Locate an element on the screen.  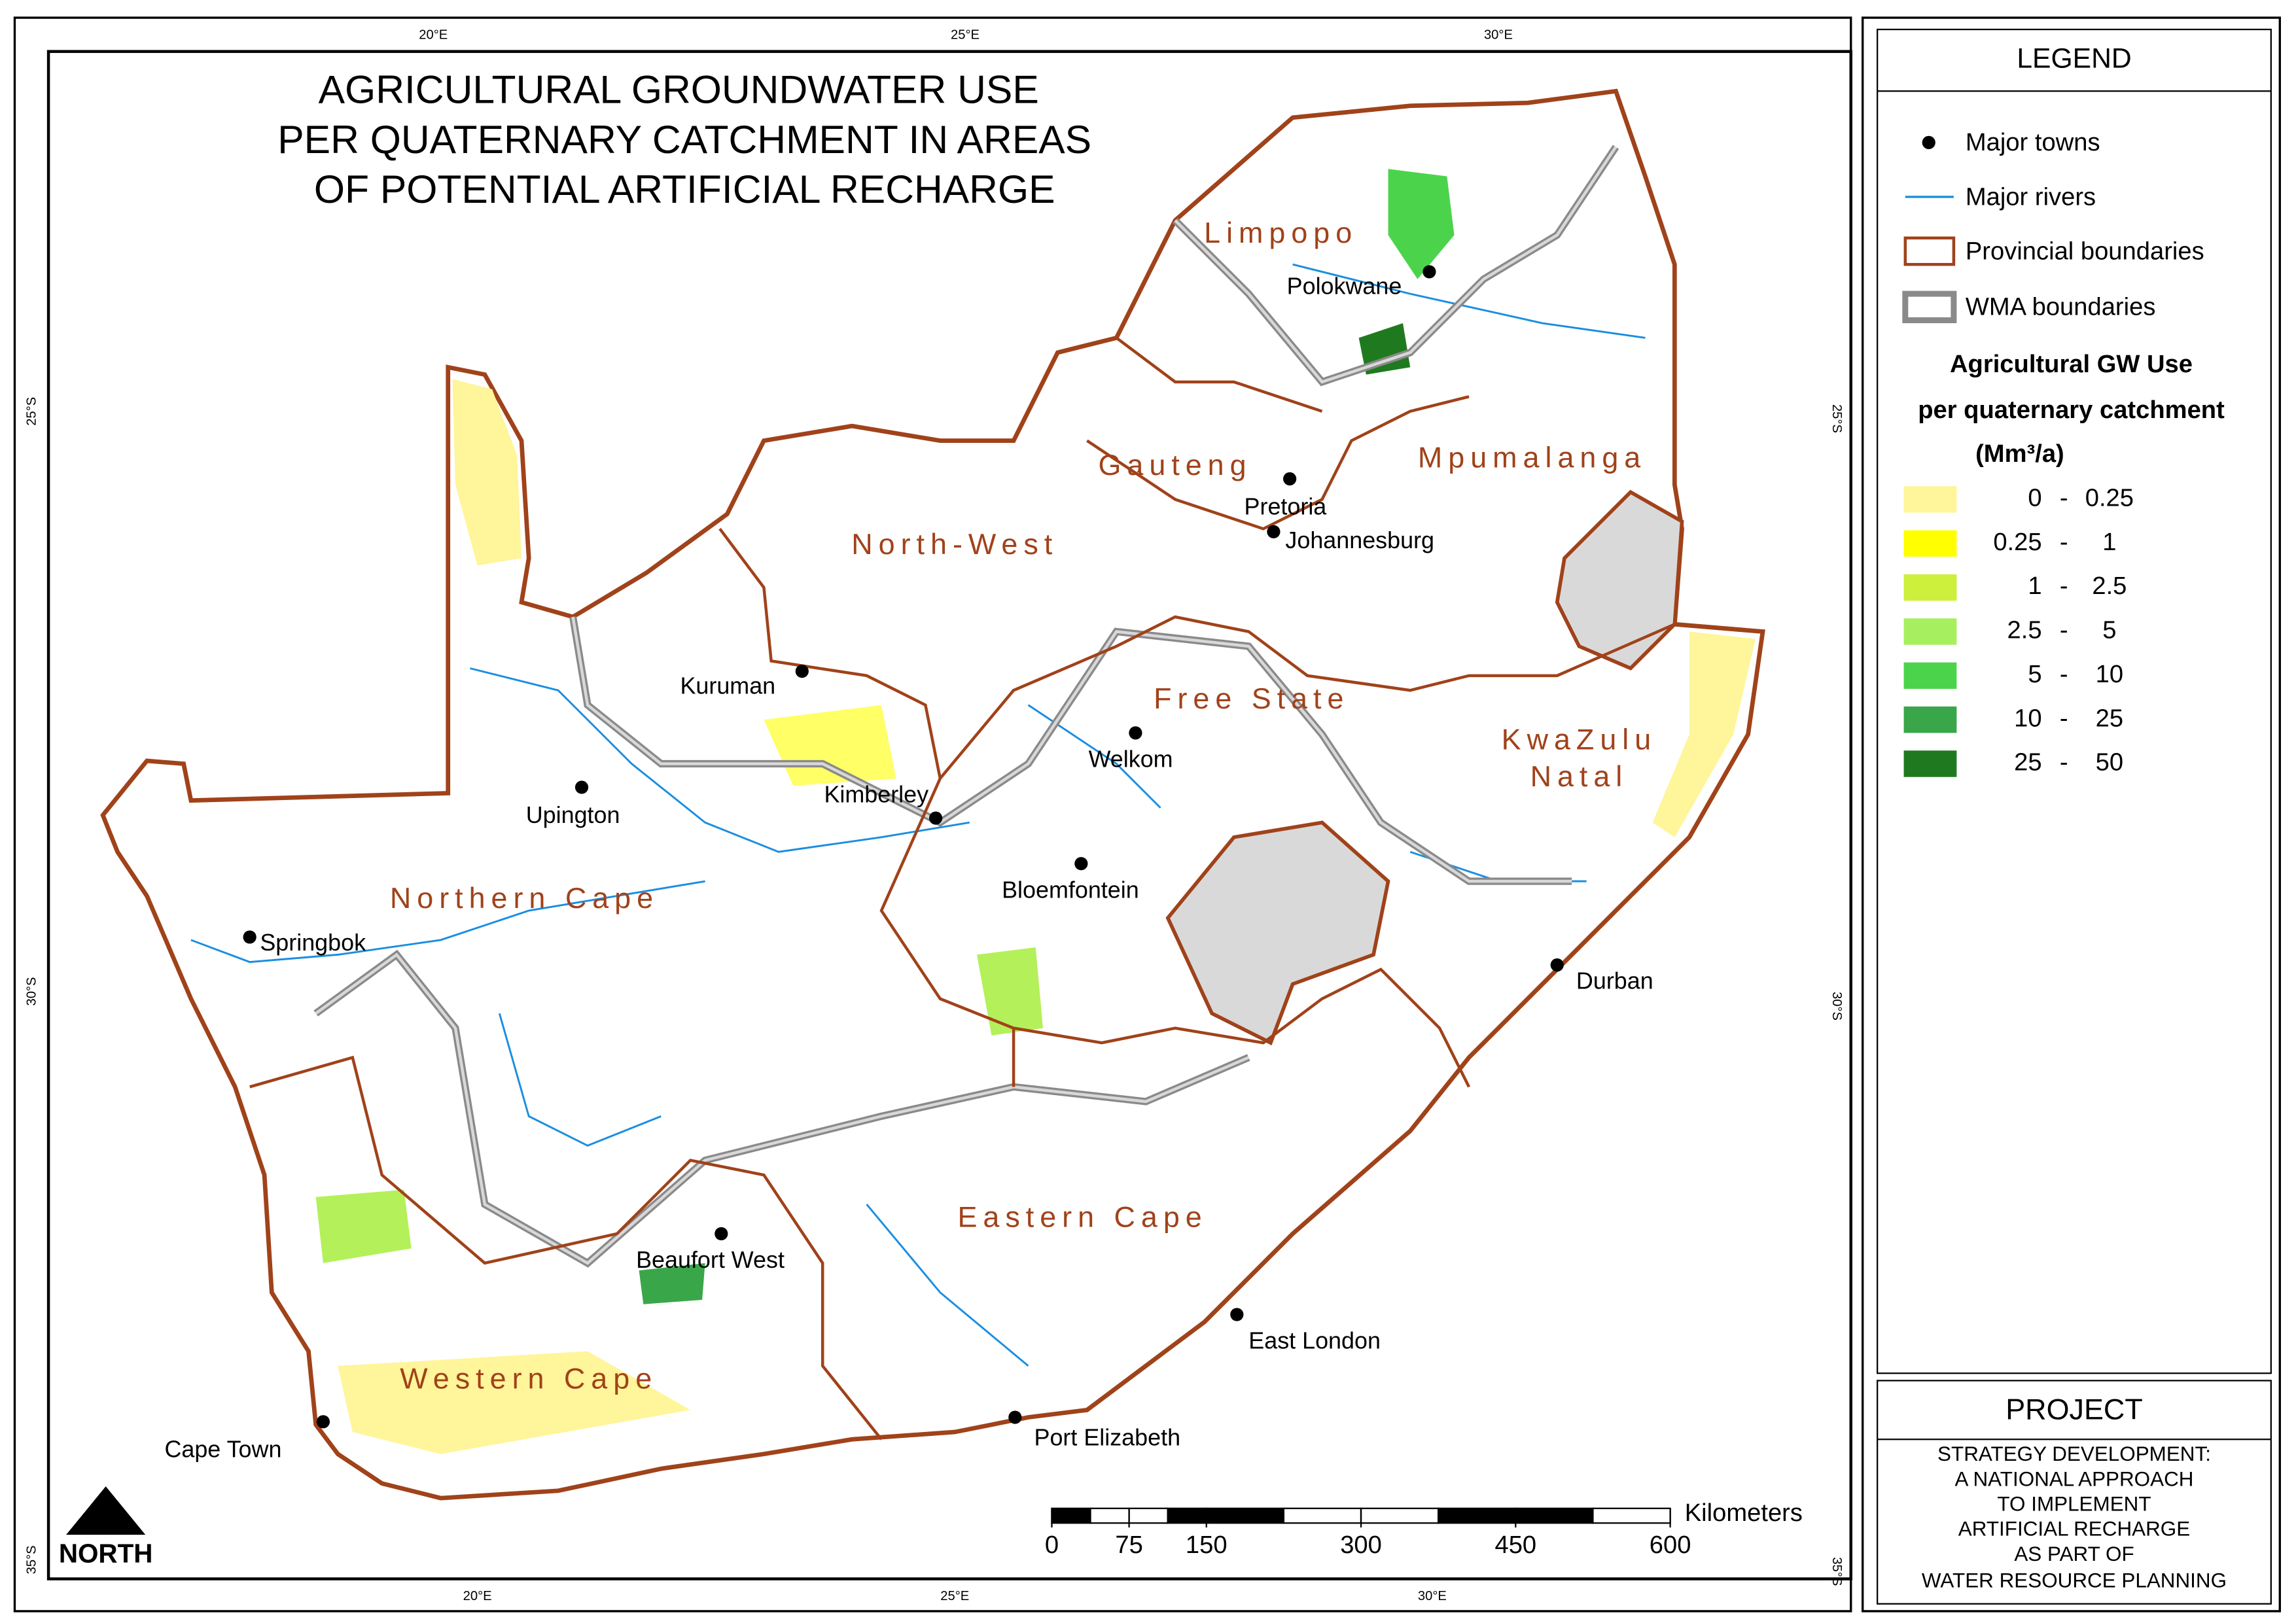
town-label: Kimberley is located at coordinates (876, 794).